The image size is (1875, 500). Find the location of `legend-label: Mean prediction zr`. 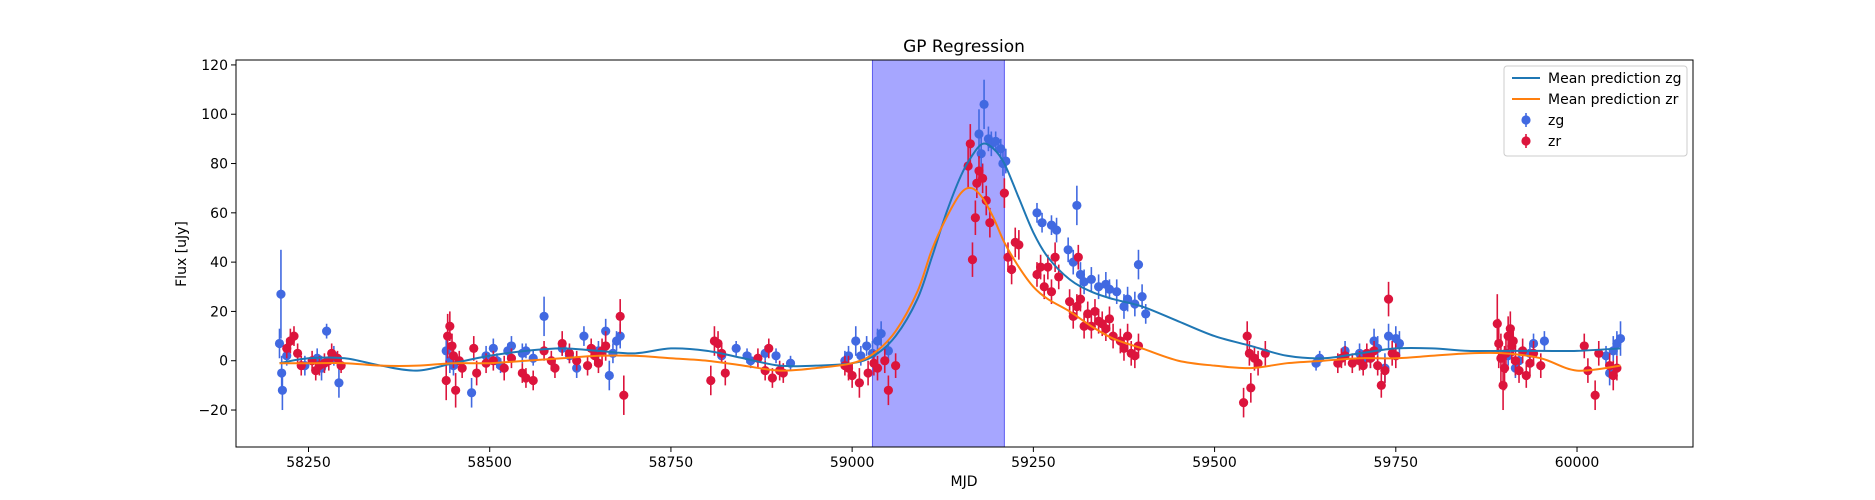

legend-label: Mean prediction zr is located at coordinates (1613, 100).